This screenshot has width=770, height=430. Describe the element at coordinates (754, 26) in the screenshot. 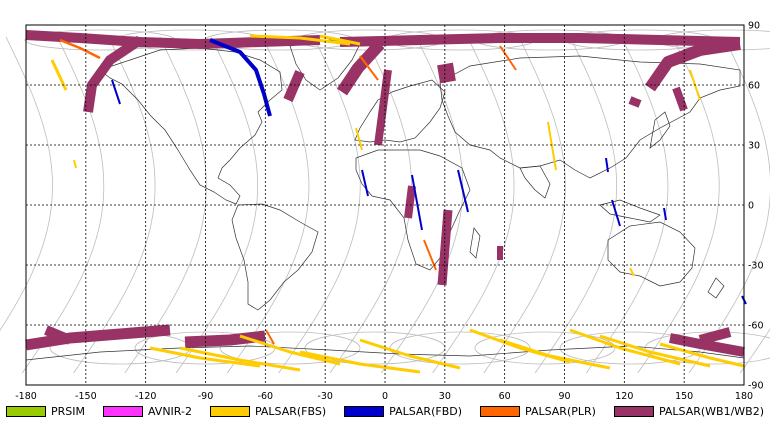

I see `y-tick-label-right: 90` at that location.